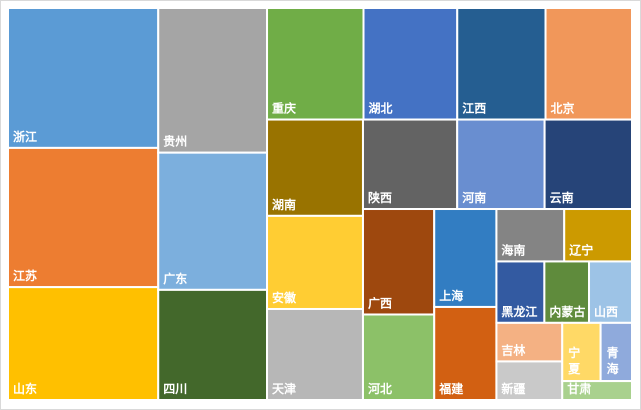  I want to click on tile-label: 海南, so click(513, 249).